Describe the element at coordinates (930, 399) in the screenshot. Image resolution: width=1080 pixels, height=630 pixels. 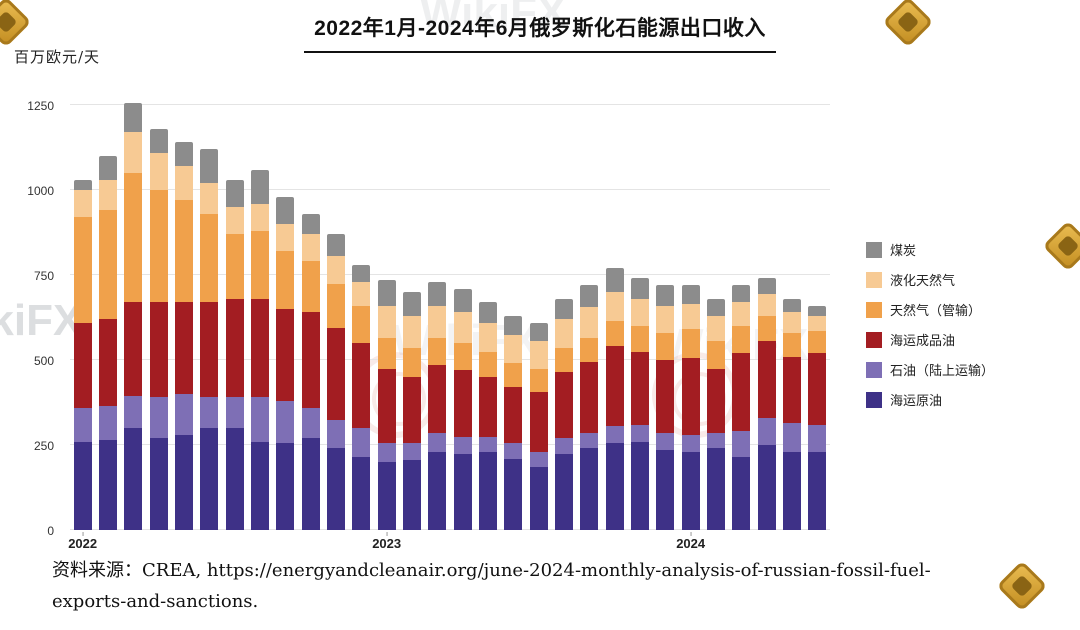
I see `legend-item-seaborne-crude: 海运原油` at that location.